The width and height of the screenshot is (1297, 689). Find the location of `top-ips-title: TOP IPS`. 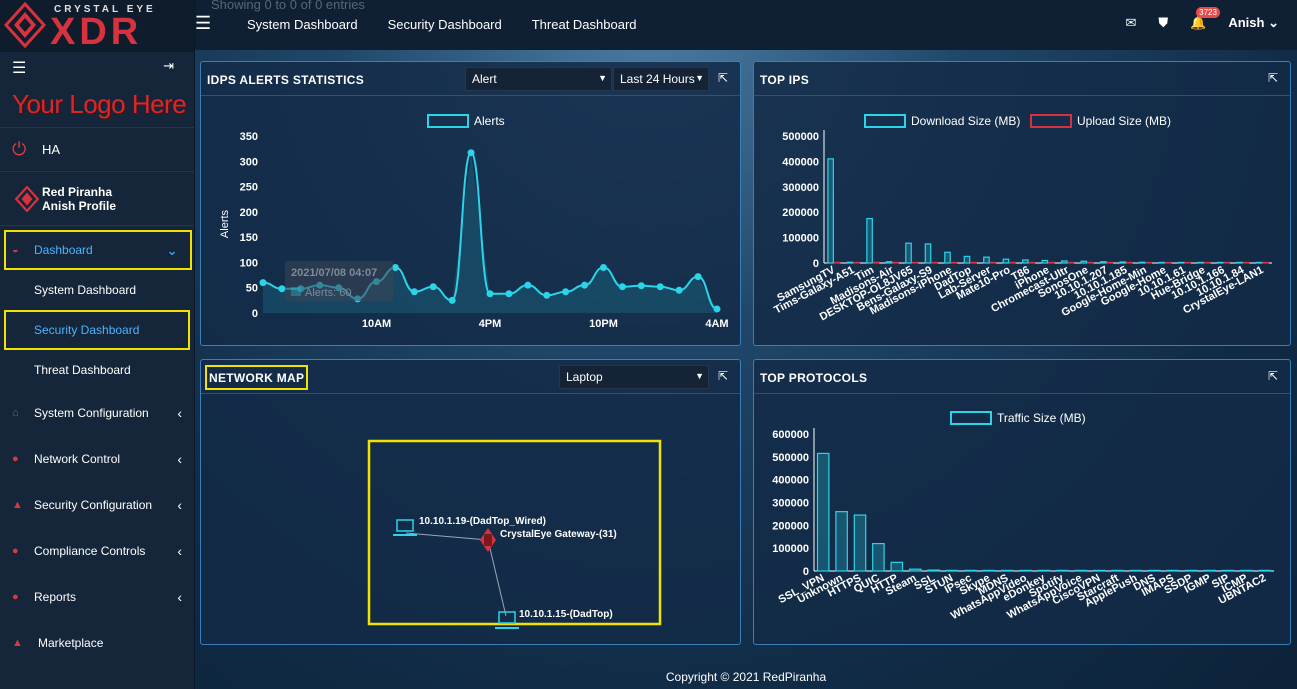

top-ips-title: TOP IPS is located at coordinates (785, 80).